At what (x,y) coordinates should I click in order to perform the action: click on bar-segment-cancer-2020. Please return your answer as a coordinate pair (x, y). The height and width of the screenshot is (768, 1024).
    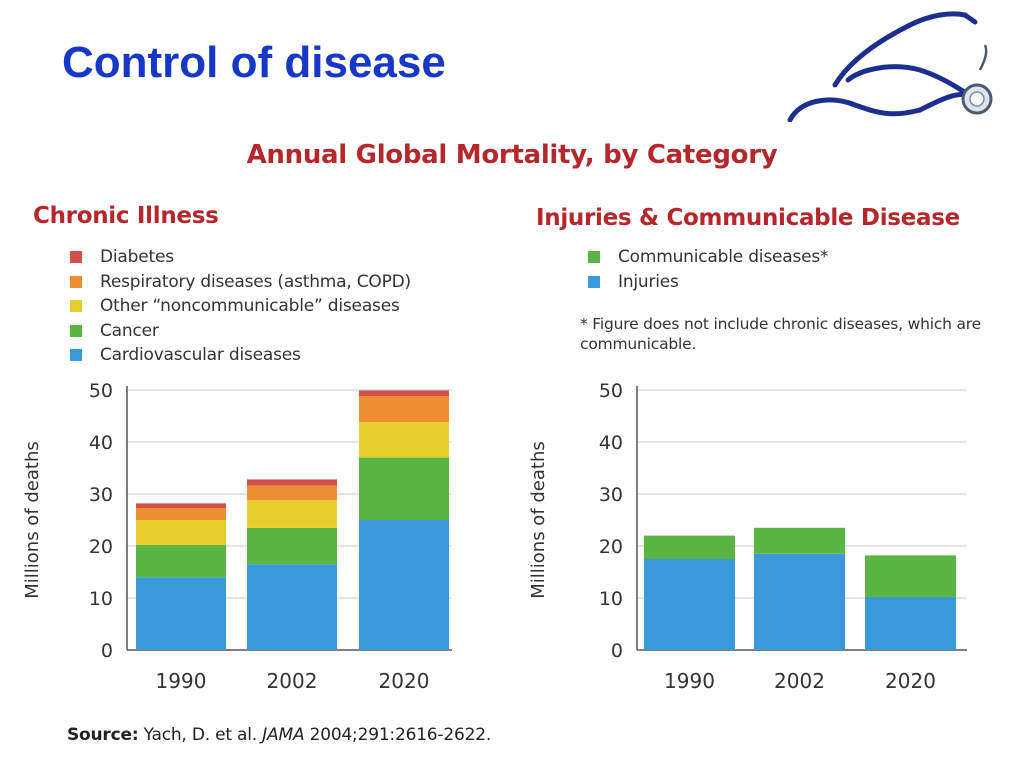
    Looking at the image, I should click on (404, 488).